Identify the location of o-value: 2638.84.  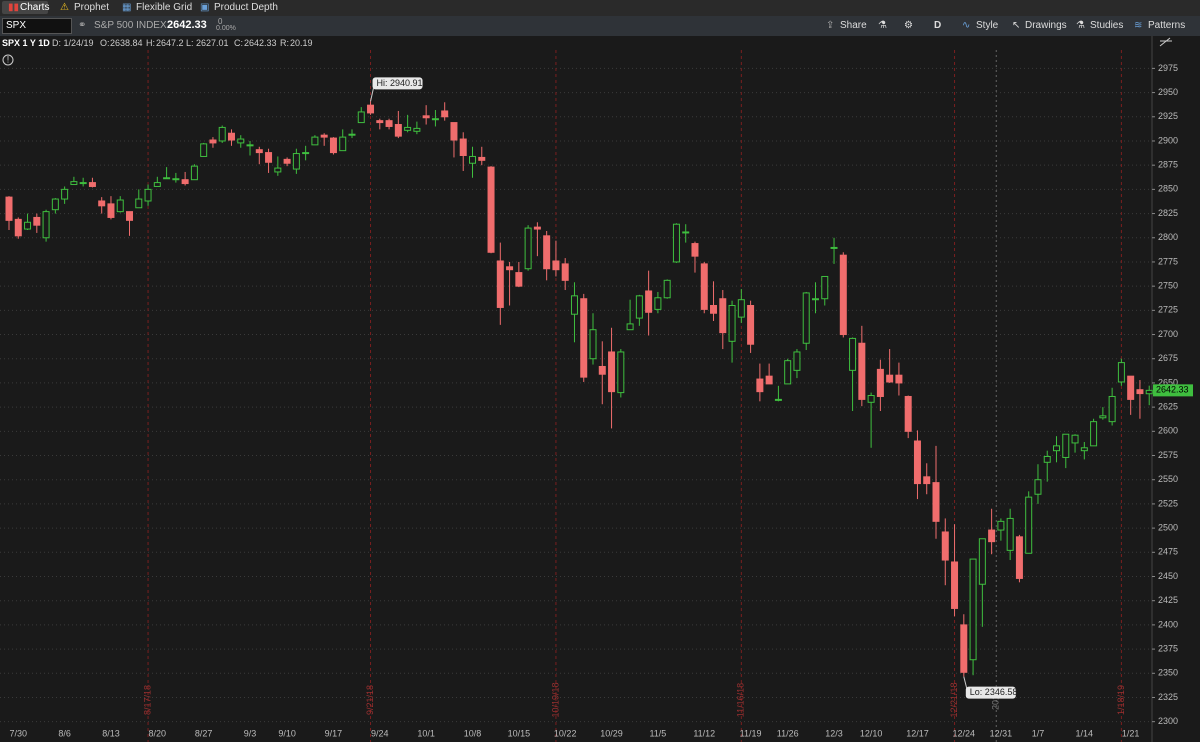
(126, 43).